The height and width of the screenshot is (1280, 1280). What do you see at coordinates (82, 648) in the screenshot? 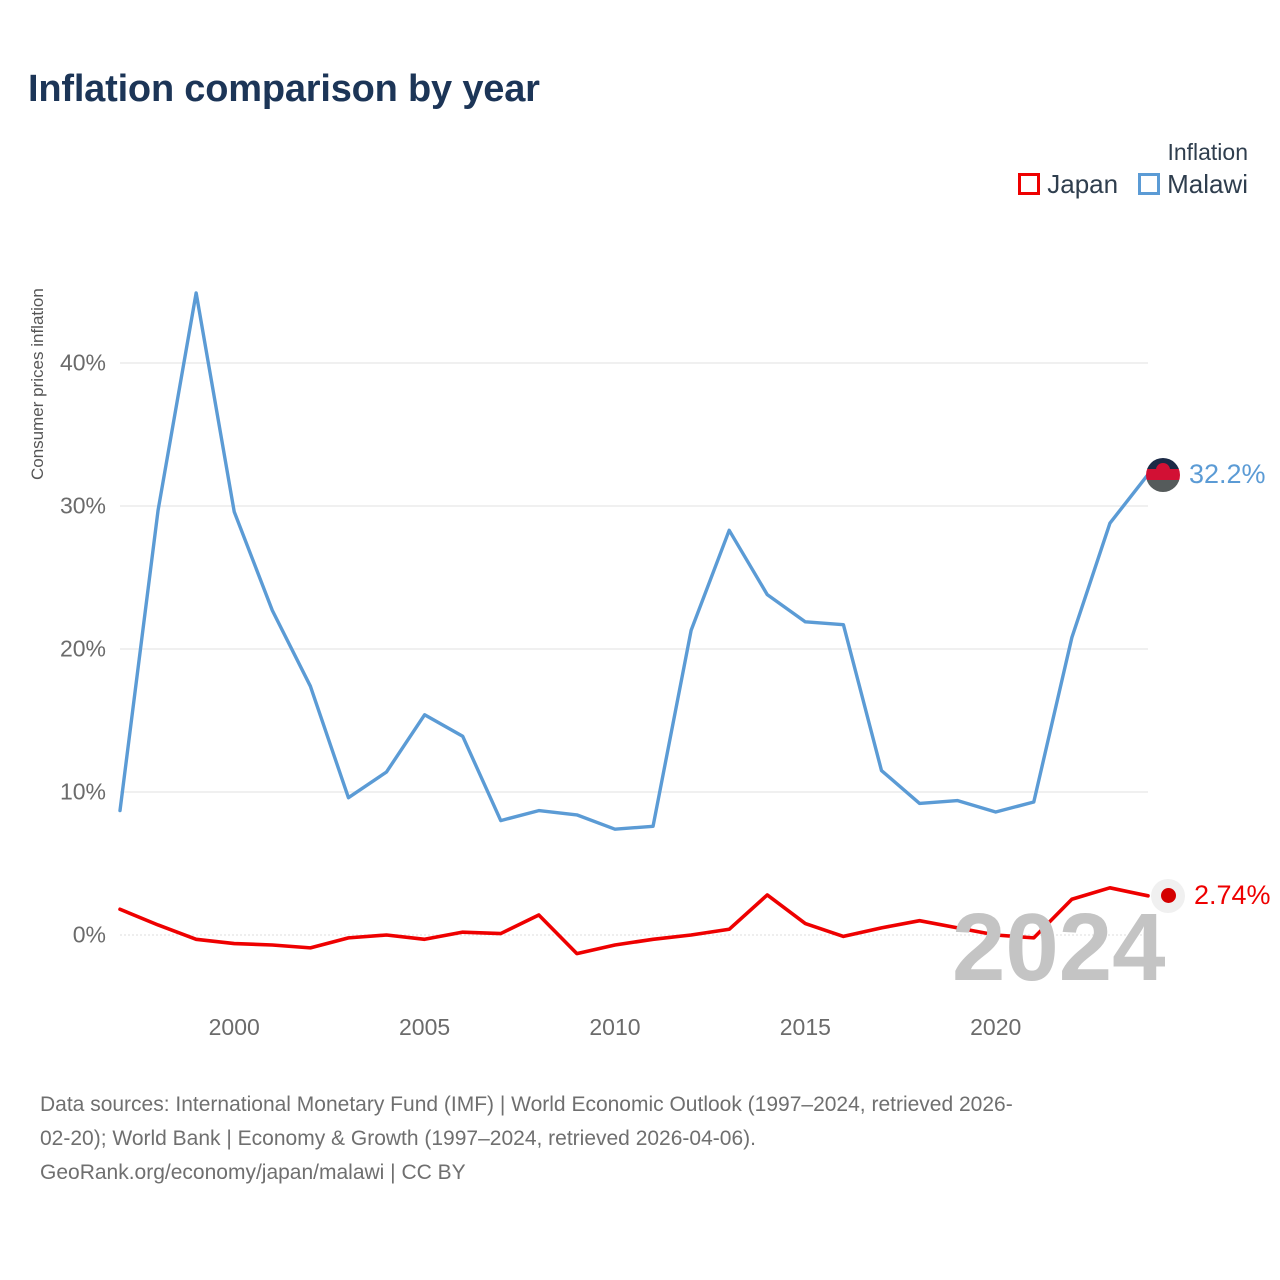
I see `y-tick-label: 20%` at bounding box center [82, 648].